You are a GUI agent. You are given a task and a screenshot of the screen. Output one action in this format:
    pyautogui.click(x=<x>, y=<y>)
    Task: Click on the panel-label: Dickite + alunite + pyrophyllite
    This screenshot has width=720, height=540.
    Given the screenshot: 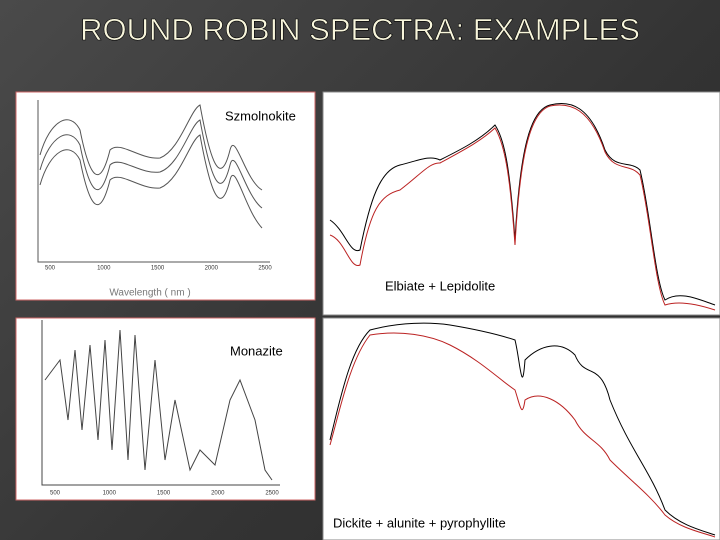 What is the action you would take?
    pyautogui.click(x=419, y=522)
    